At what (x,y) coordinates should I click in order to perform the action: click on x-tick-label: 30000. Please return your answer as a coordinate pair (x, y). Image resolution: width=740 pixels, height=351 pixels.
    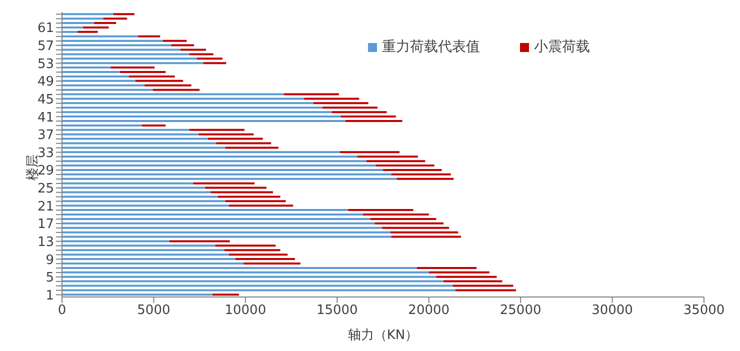
    Looking at the image, I should click on (612, 310).